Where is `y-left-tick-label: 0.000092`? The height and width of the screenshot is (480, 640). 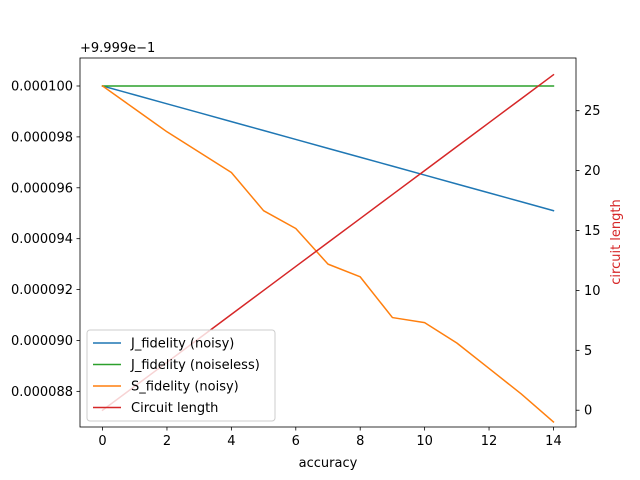 y-left-tick-label: 0.000092 is located at coordinates (42, 290).